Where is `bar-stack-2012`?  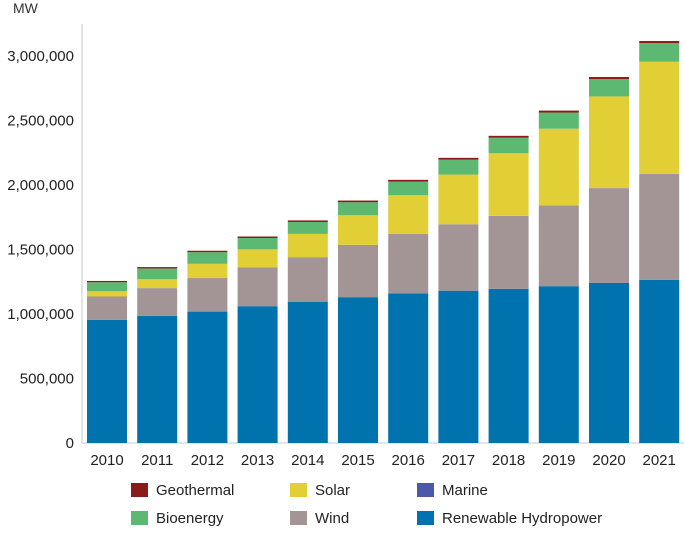 bar-stack-2012 is located at coordinates (207, 346).